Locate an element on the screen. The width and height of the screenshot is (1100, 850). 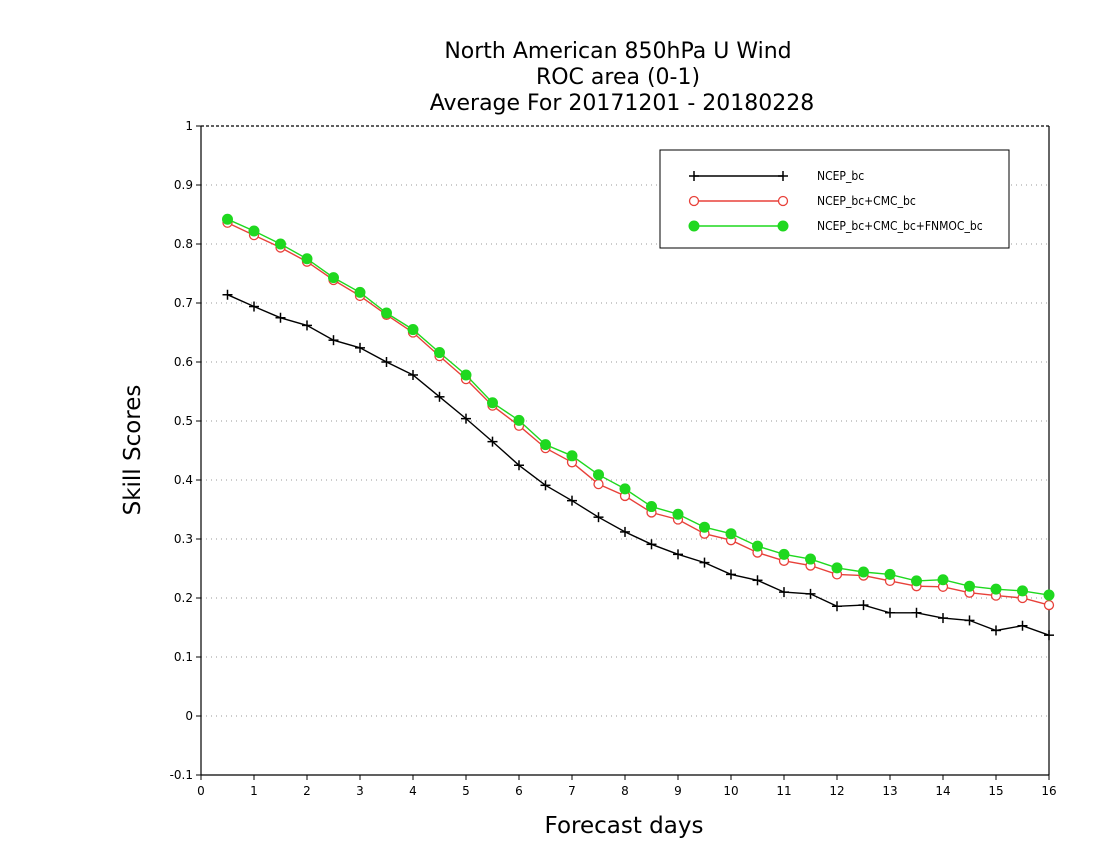
x-tick-label: 14 is located at coordinates (942, 791).